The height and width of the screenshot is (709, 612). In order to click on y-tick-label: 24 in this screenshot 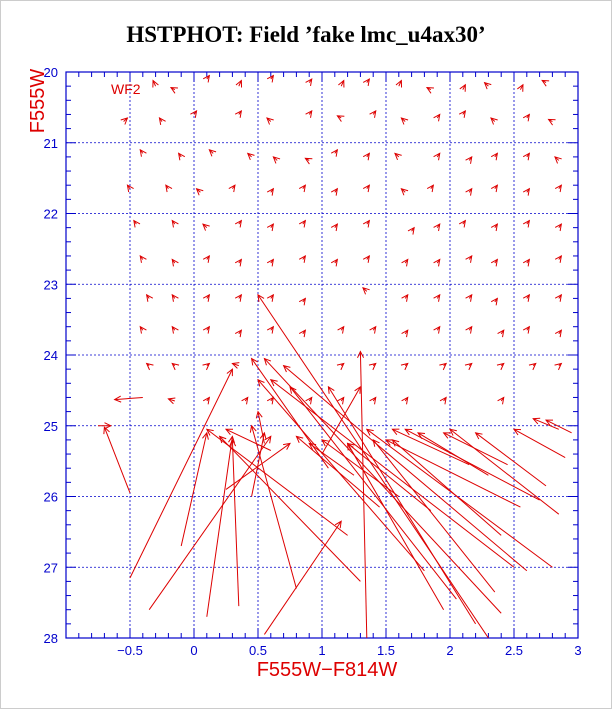, I will do `click(51, 355)`.